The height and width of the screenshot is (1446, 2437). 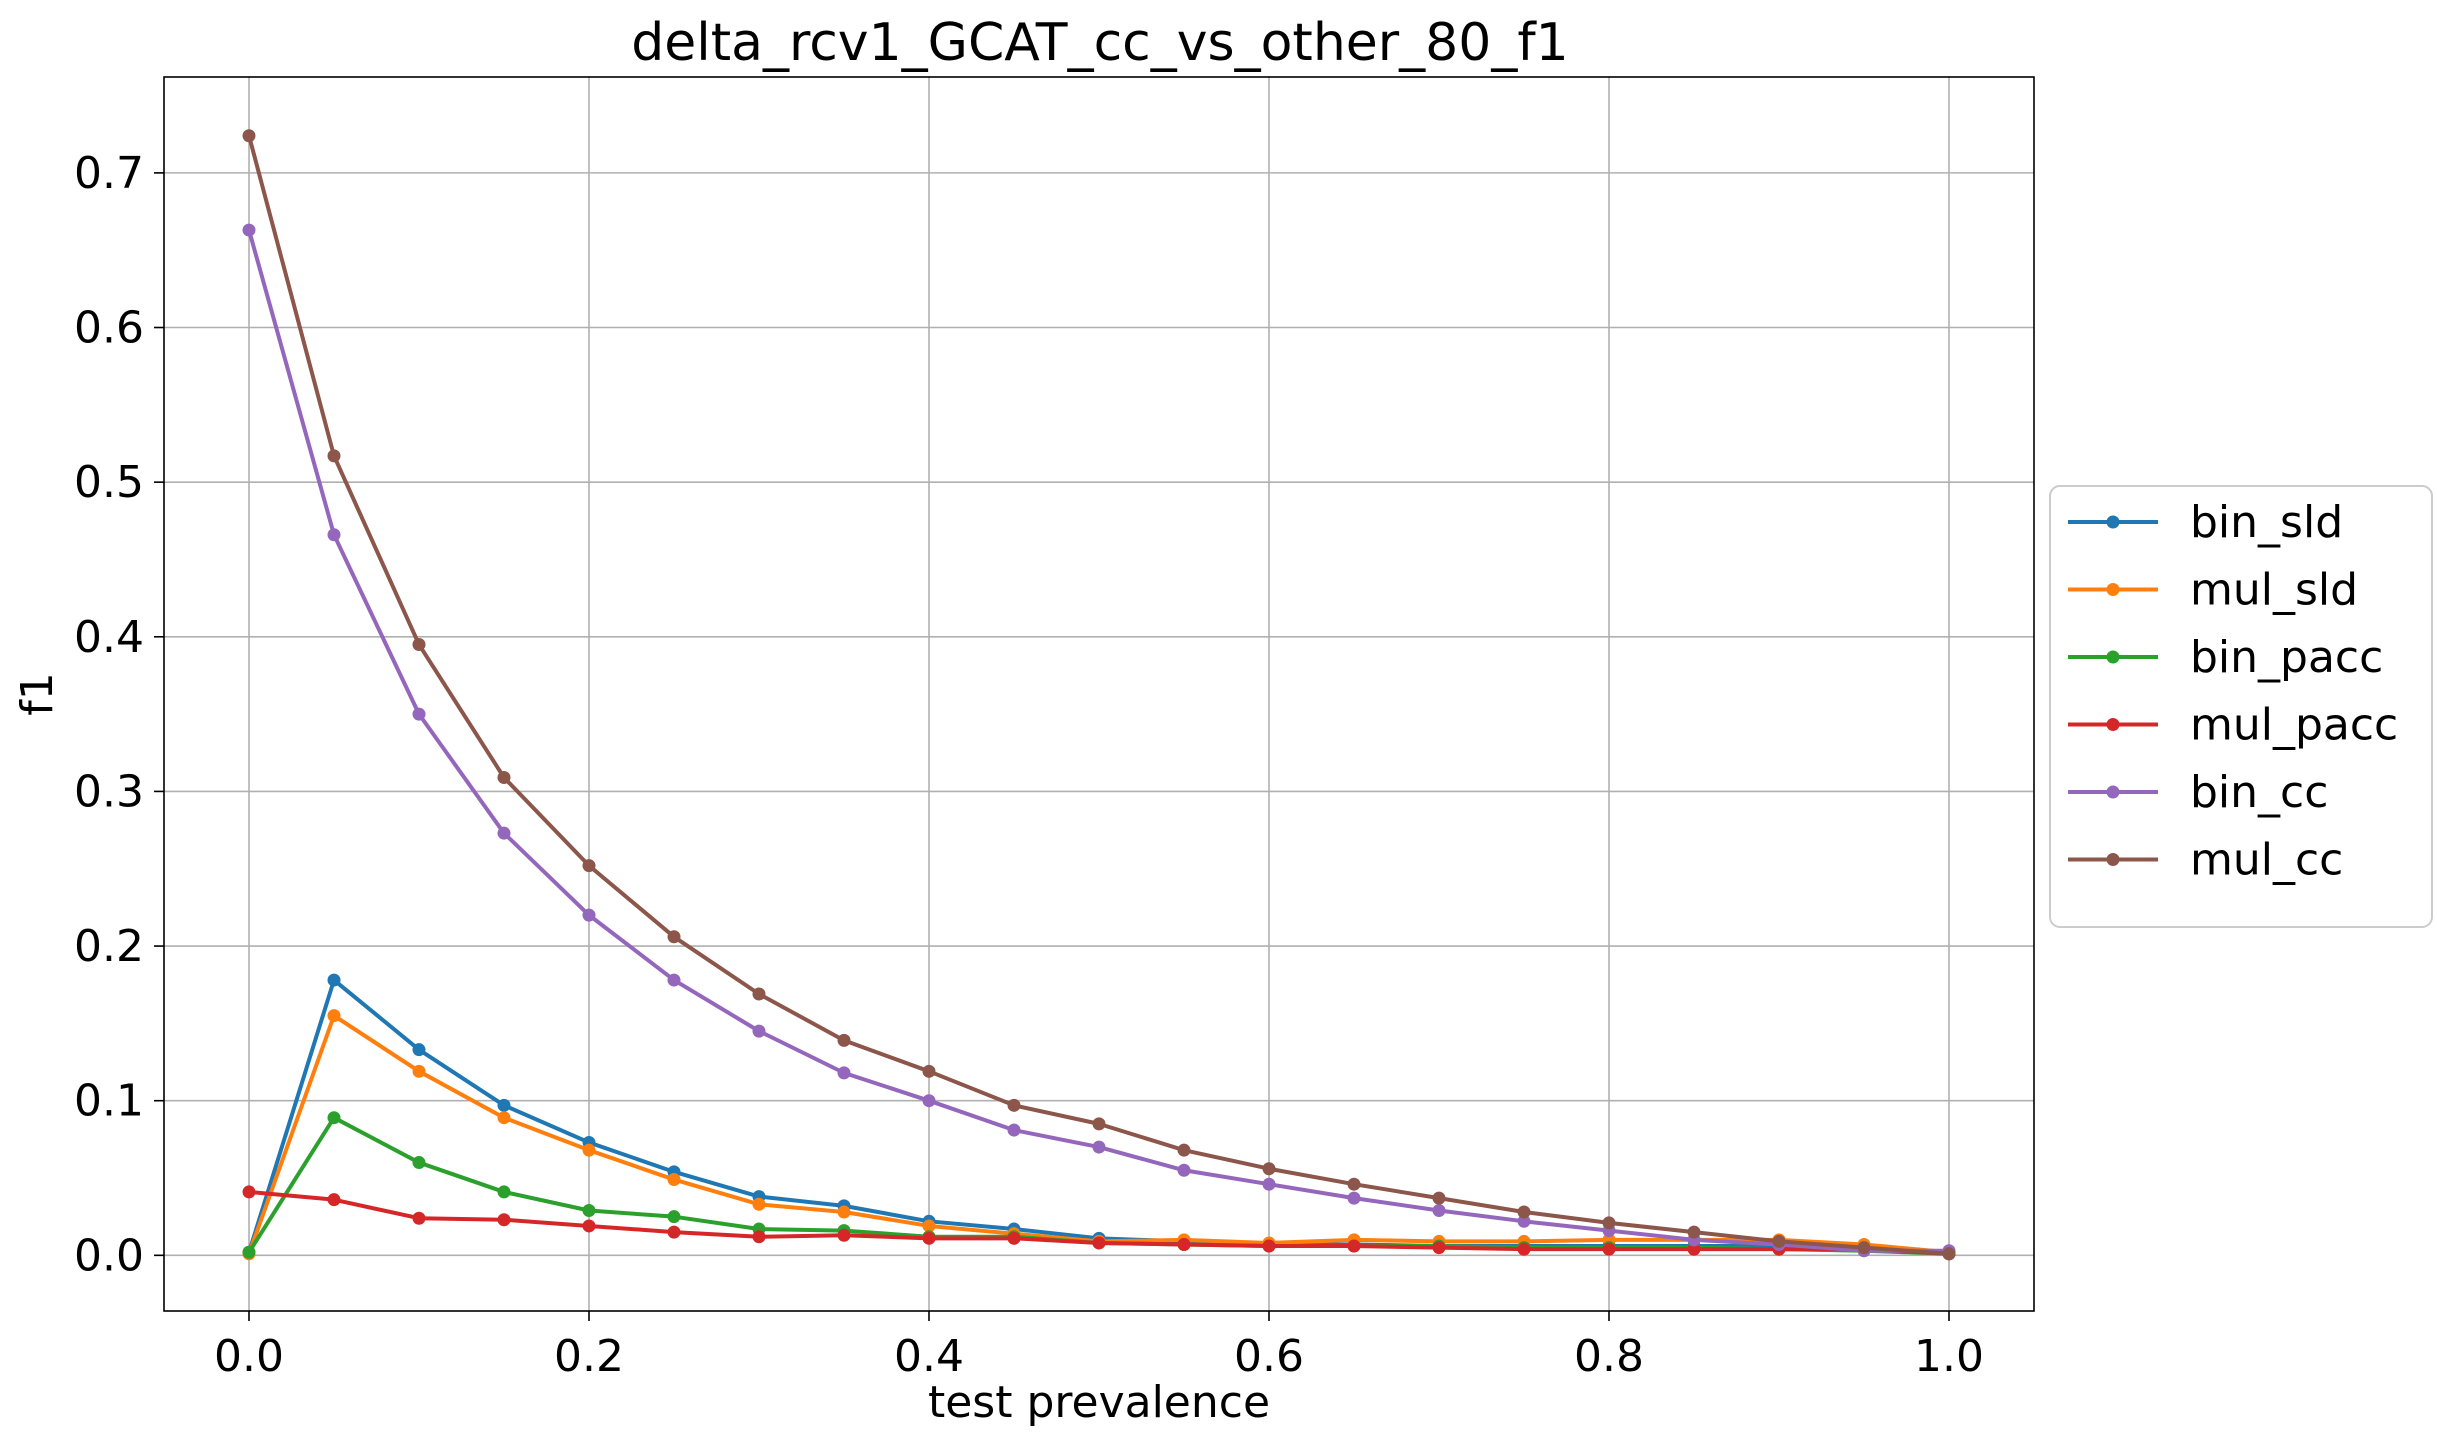 What do you see at coordinates (1099, 1223) in the screenshot?
I see `series-mul-pacc` at bounding box center [1099, 1223].